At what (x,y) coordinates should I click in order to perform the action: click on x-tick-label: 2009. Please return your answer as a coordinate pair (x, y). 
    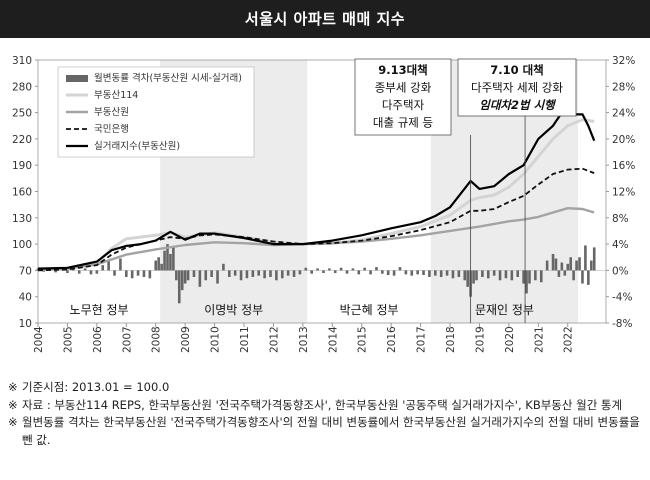
    Looking at the image, I should click on (186, 339).